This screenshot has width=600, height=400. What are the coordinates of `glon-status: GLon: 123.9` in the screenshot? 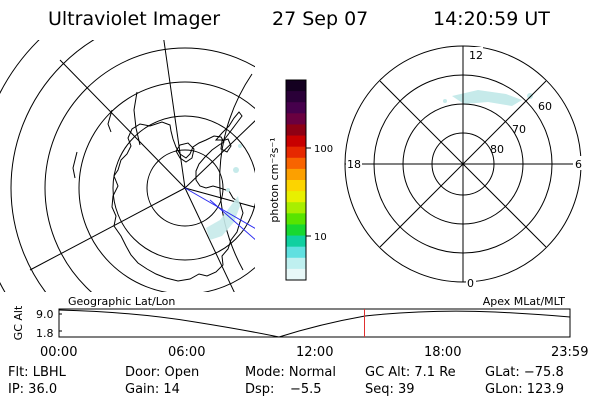 It's located at (525, 389).